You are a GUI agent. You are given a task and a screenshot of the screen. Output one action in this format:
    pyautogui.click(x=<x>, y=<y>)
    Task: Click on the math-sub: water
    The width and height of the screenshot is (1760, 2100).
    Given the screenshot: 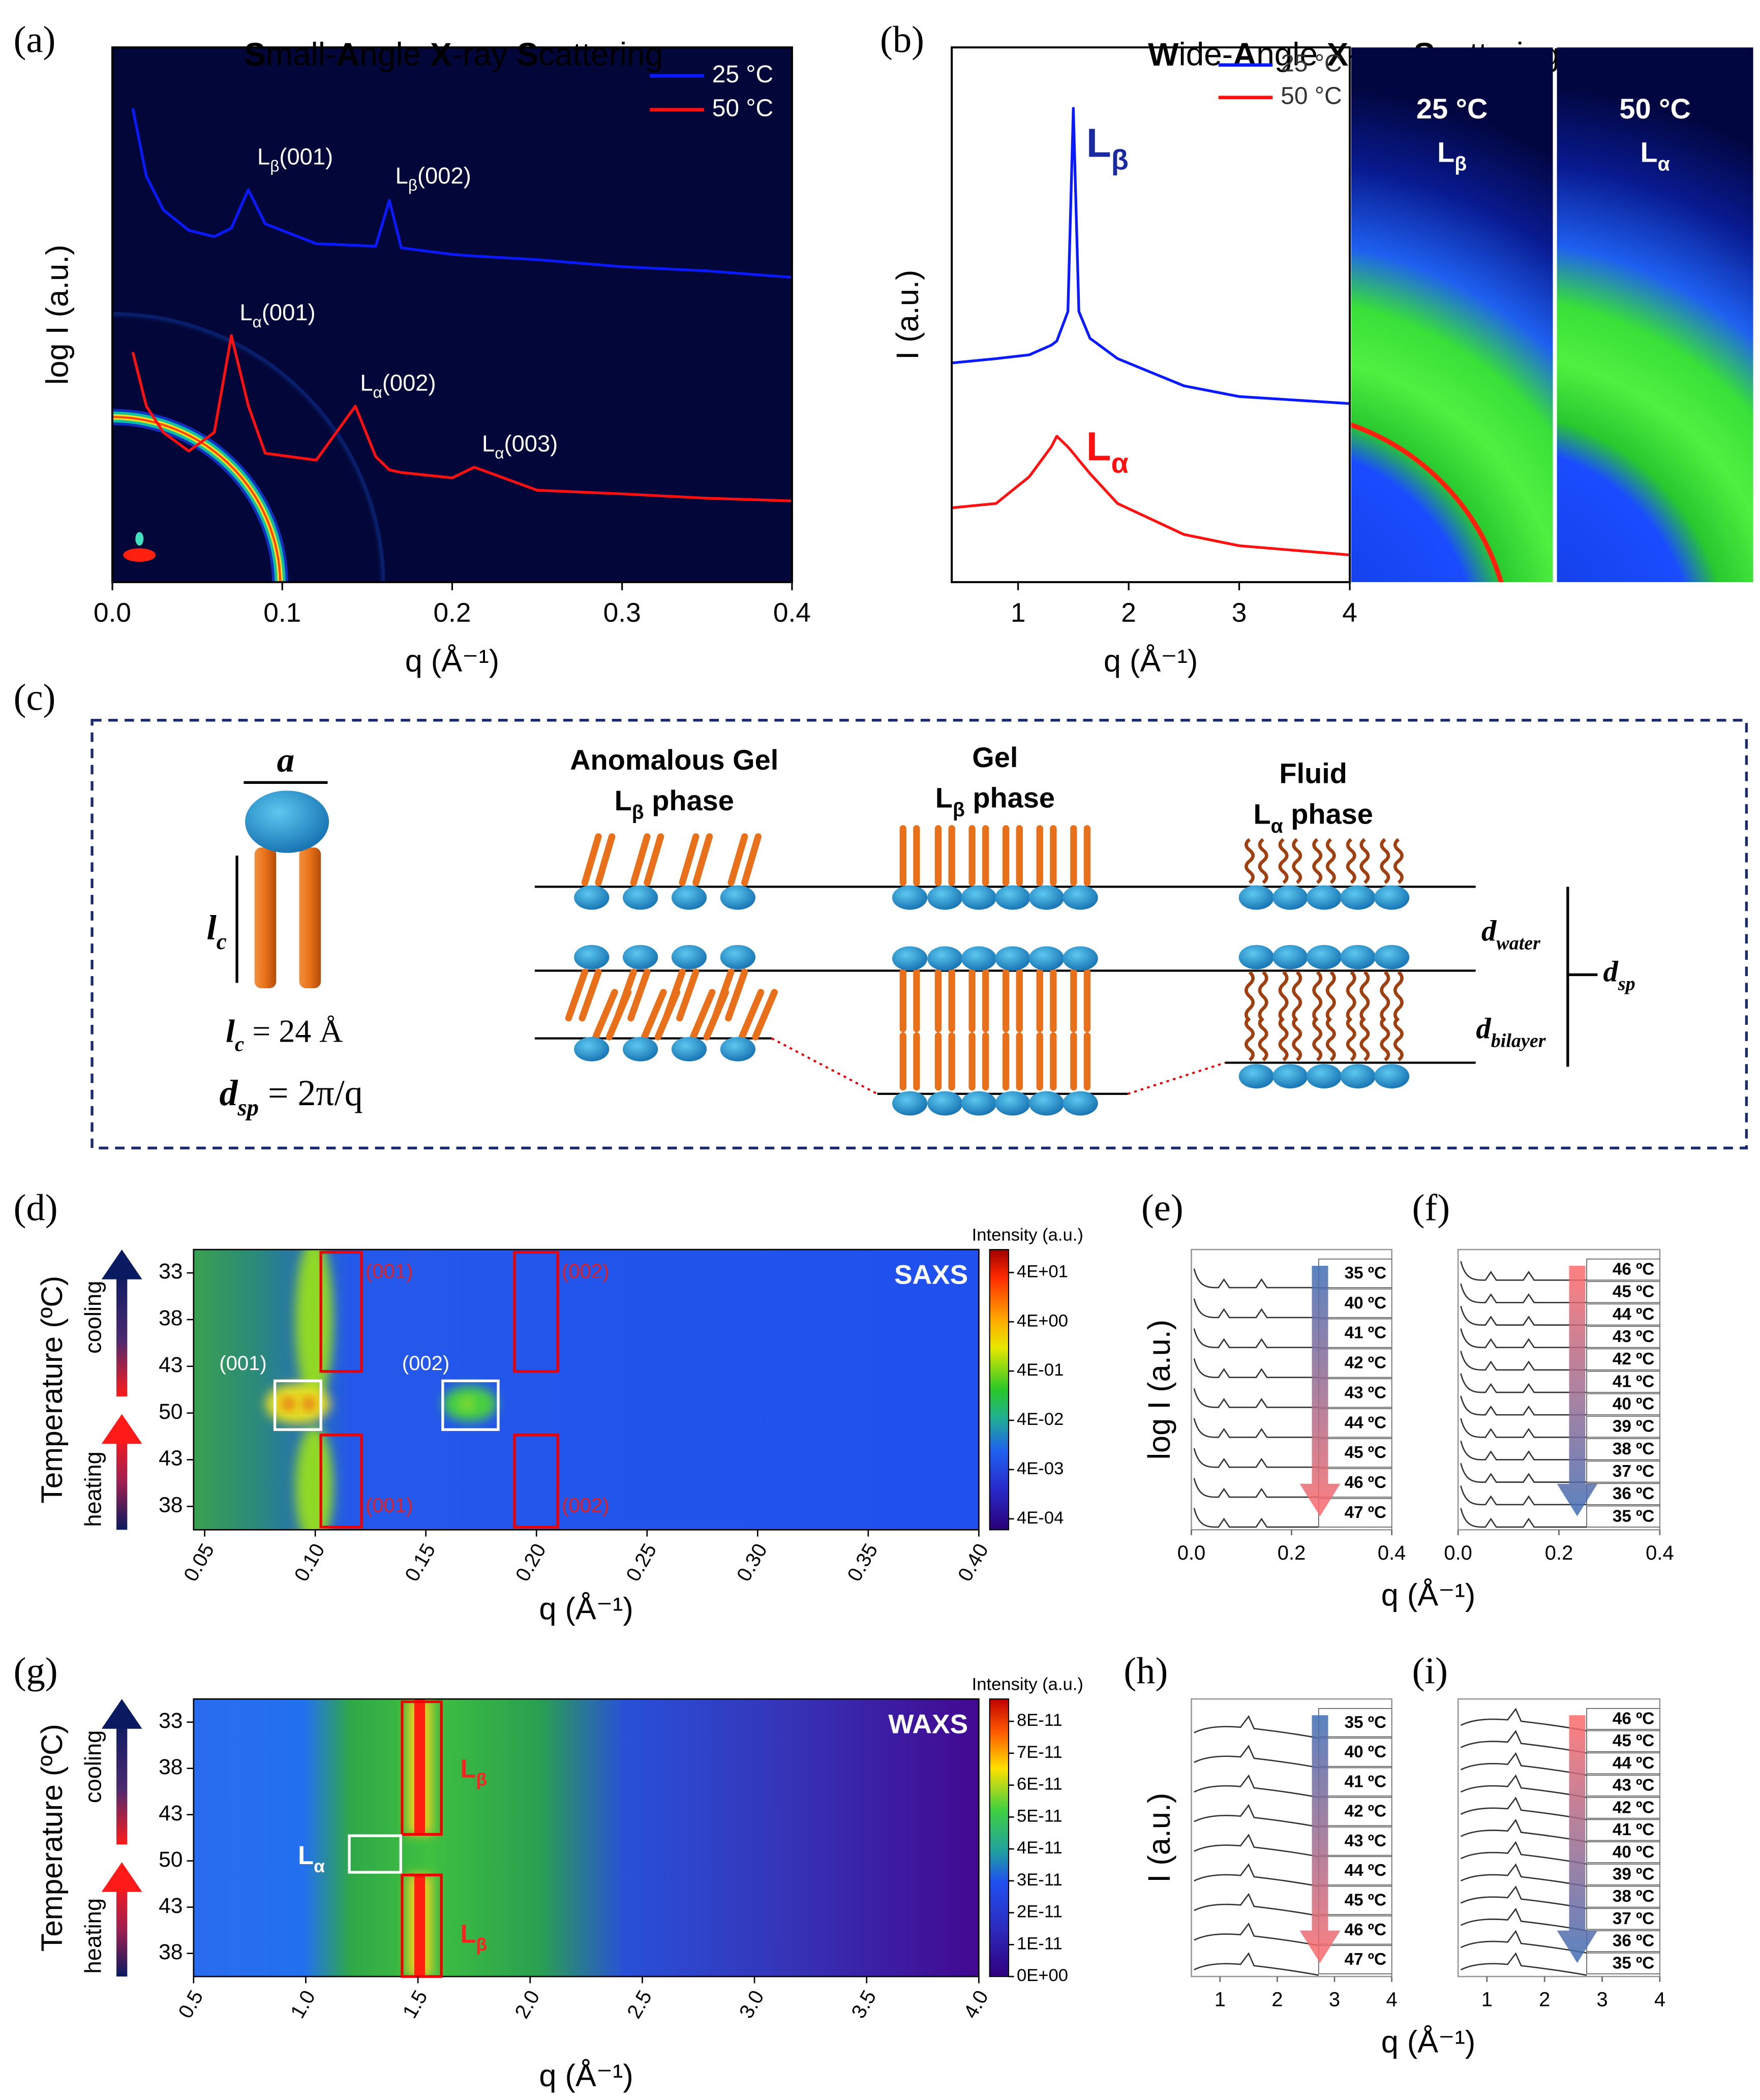 What is the action you would take?
    pyautogui.click(x=1518, y=943)
    